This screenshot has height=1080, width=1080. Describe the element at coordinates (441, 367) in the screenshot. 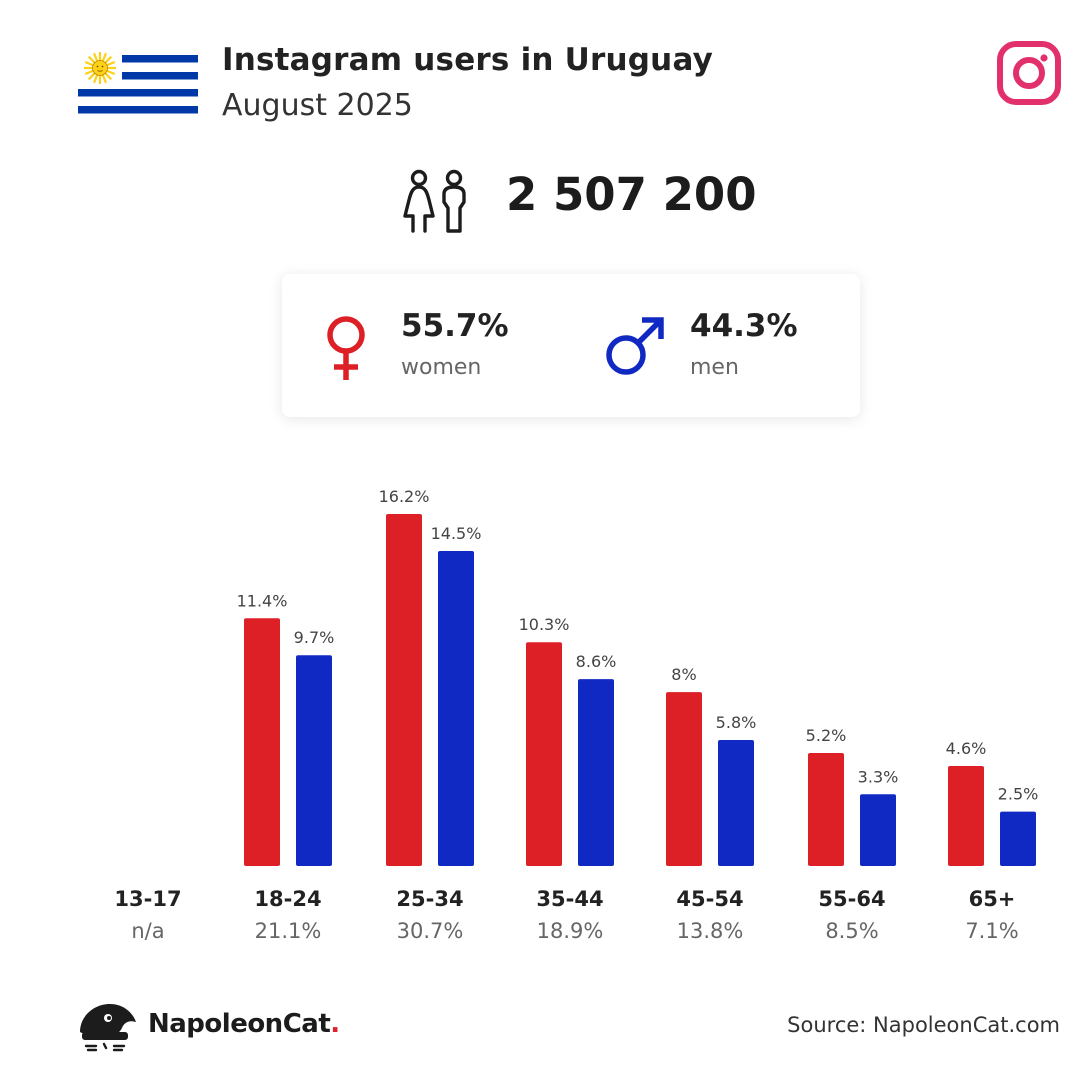

I see `women-label: women` at that location.